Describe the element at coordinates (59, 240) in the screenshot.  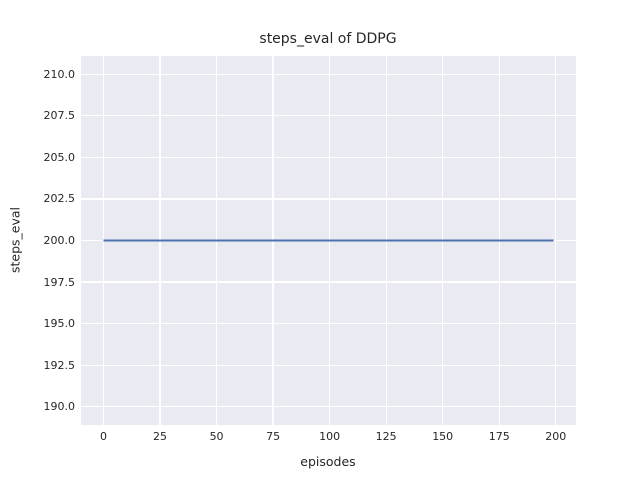
I see `y-tick-label: 200.0` at that location.